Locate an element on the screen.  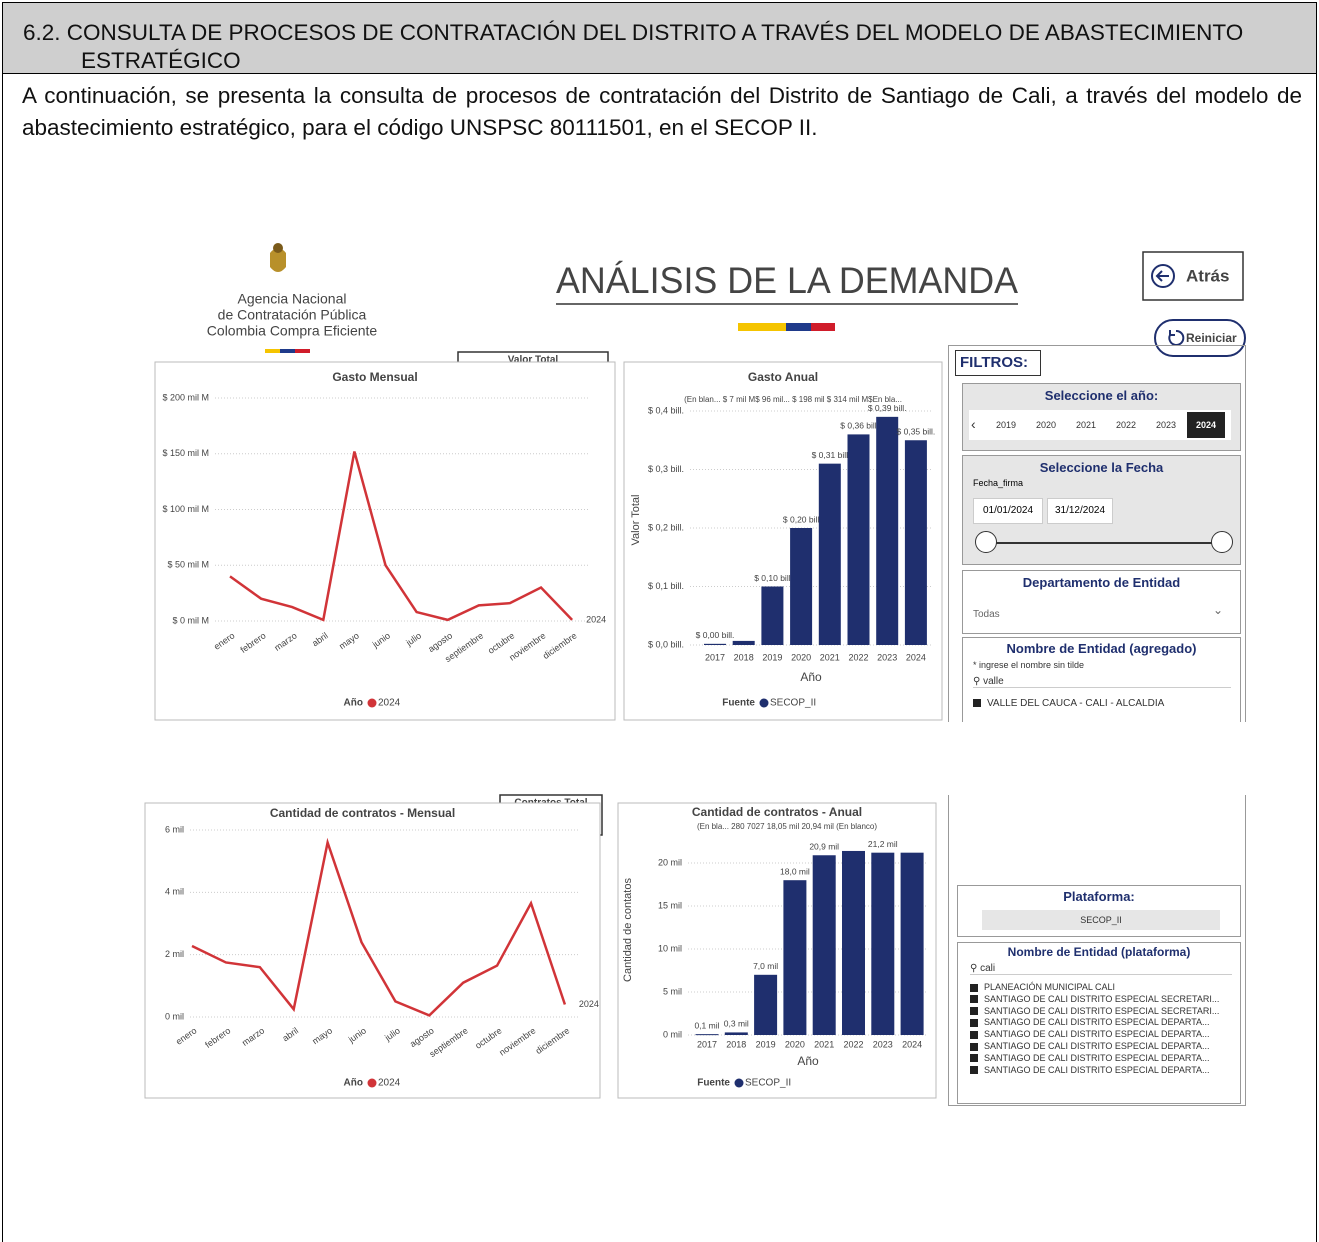
entity-name: VALLE DEL CAUCA - CALI - ALCALDIA is located at coordinates (1076, 703).